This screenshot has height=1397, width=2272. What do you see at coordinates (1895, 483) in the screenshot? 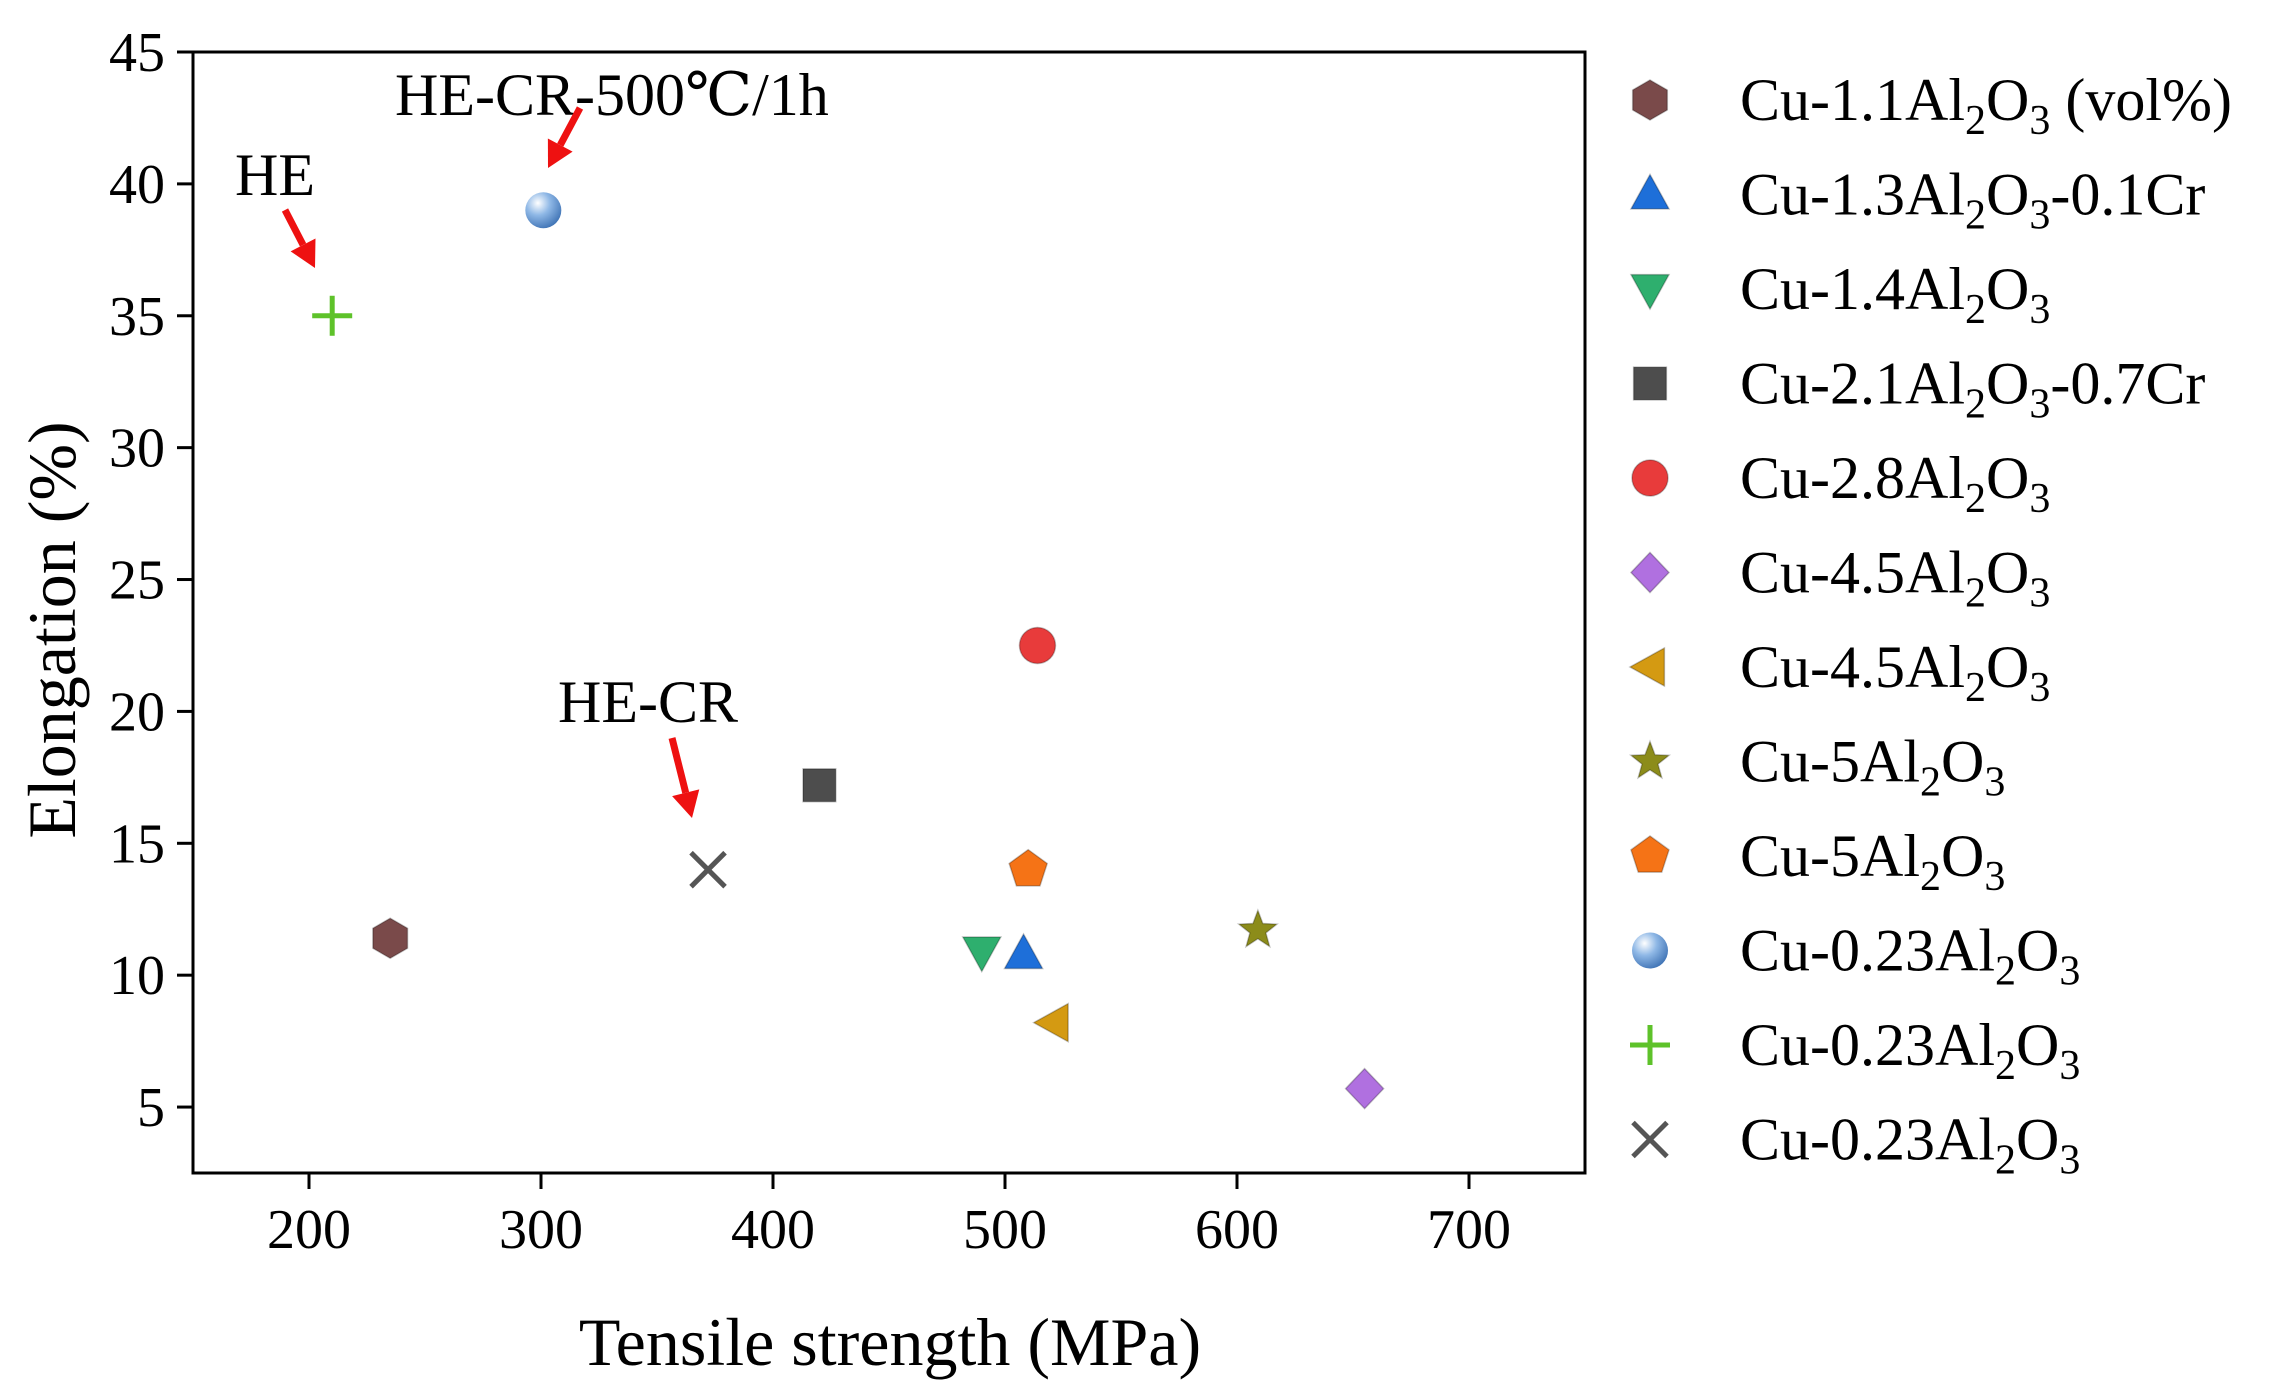
I see `legend-label: Cu-2.8Al2O3` at bounding box center [1895, 483].